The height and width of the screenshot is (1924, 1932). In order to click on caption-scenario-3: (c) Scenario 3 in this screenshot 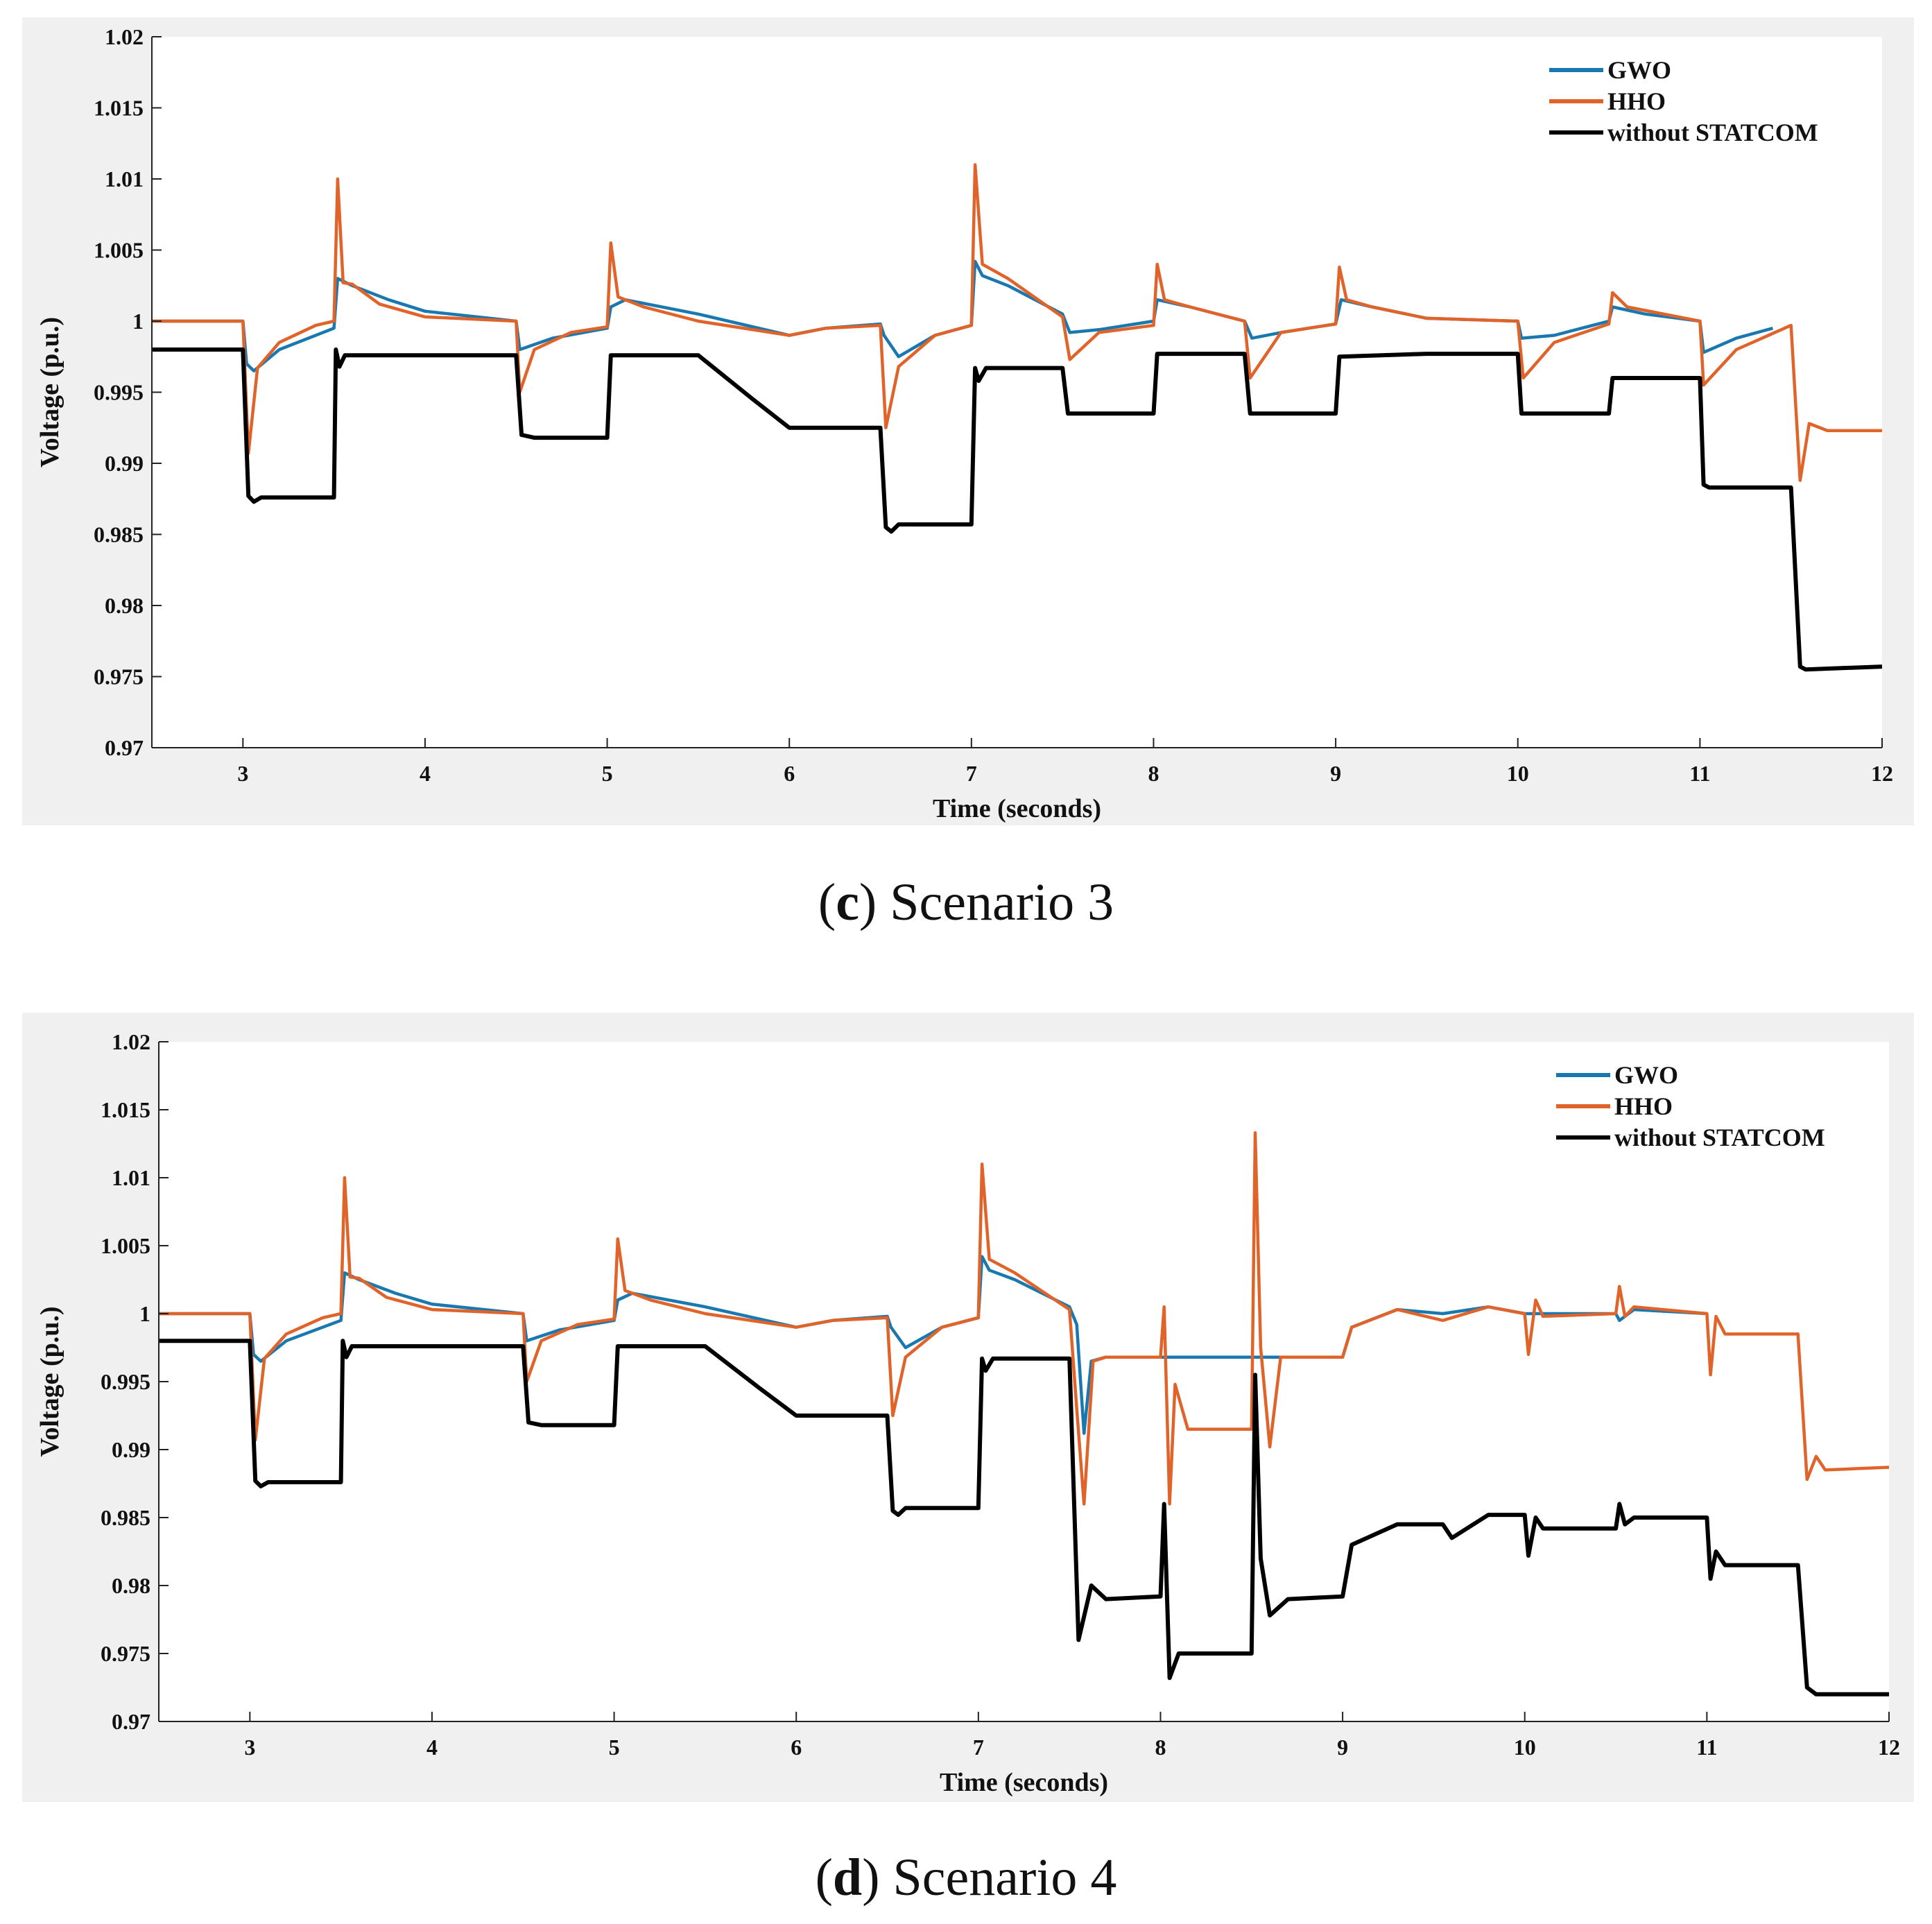, I will do `click(966, 902)`.